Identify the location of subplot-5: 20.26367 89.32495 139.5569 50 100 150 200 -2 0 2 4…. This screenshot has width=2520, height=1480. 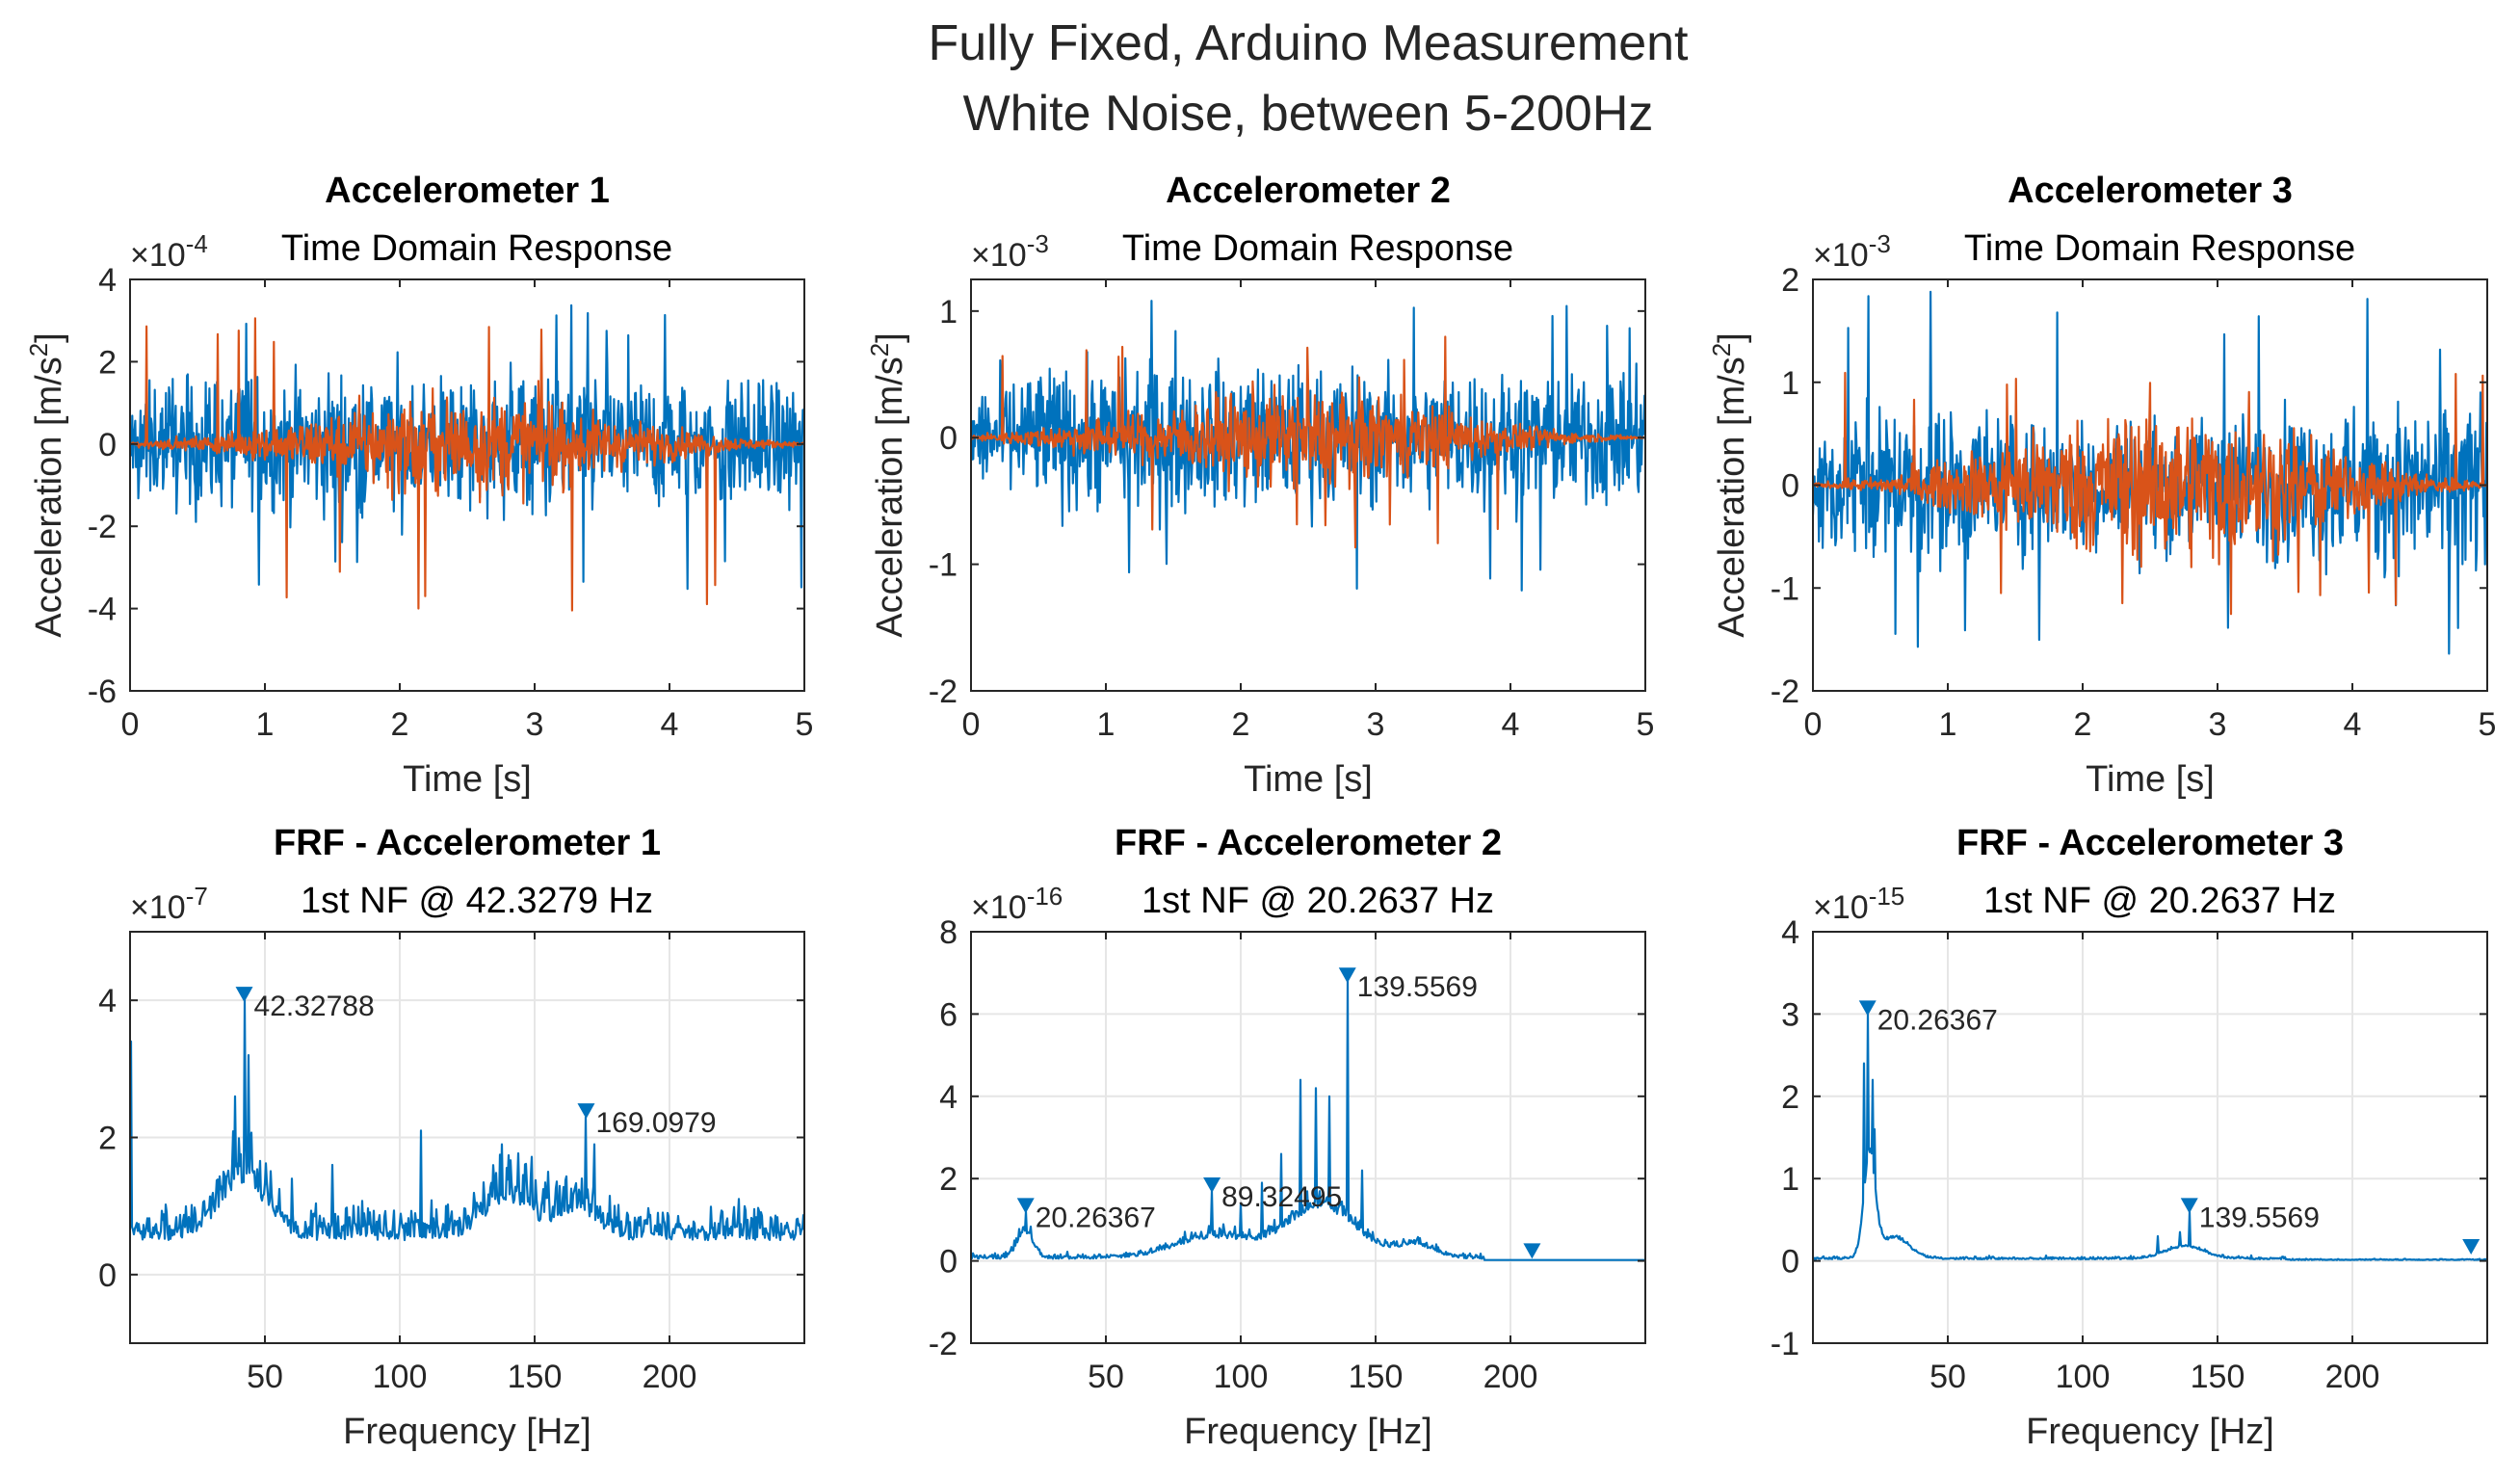
(1288, 1137).